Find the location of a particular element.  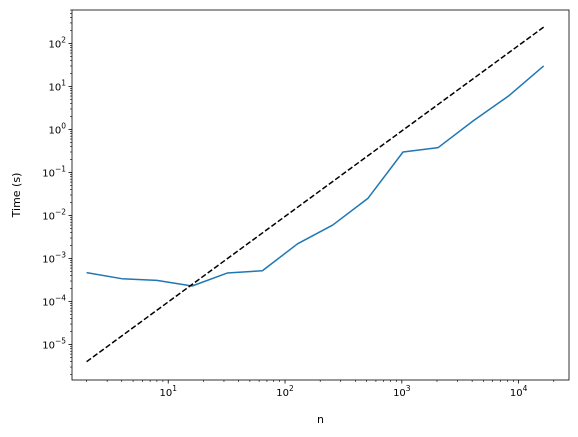

y-tick-label: 10² is located at coordinates (57, 42).